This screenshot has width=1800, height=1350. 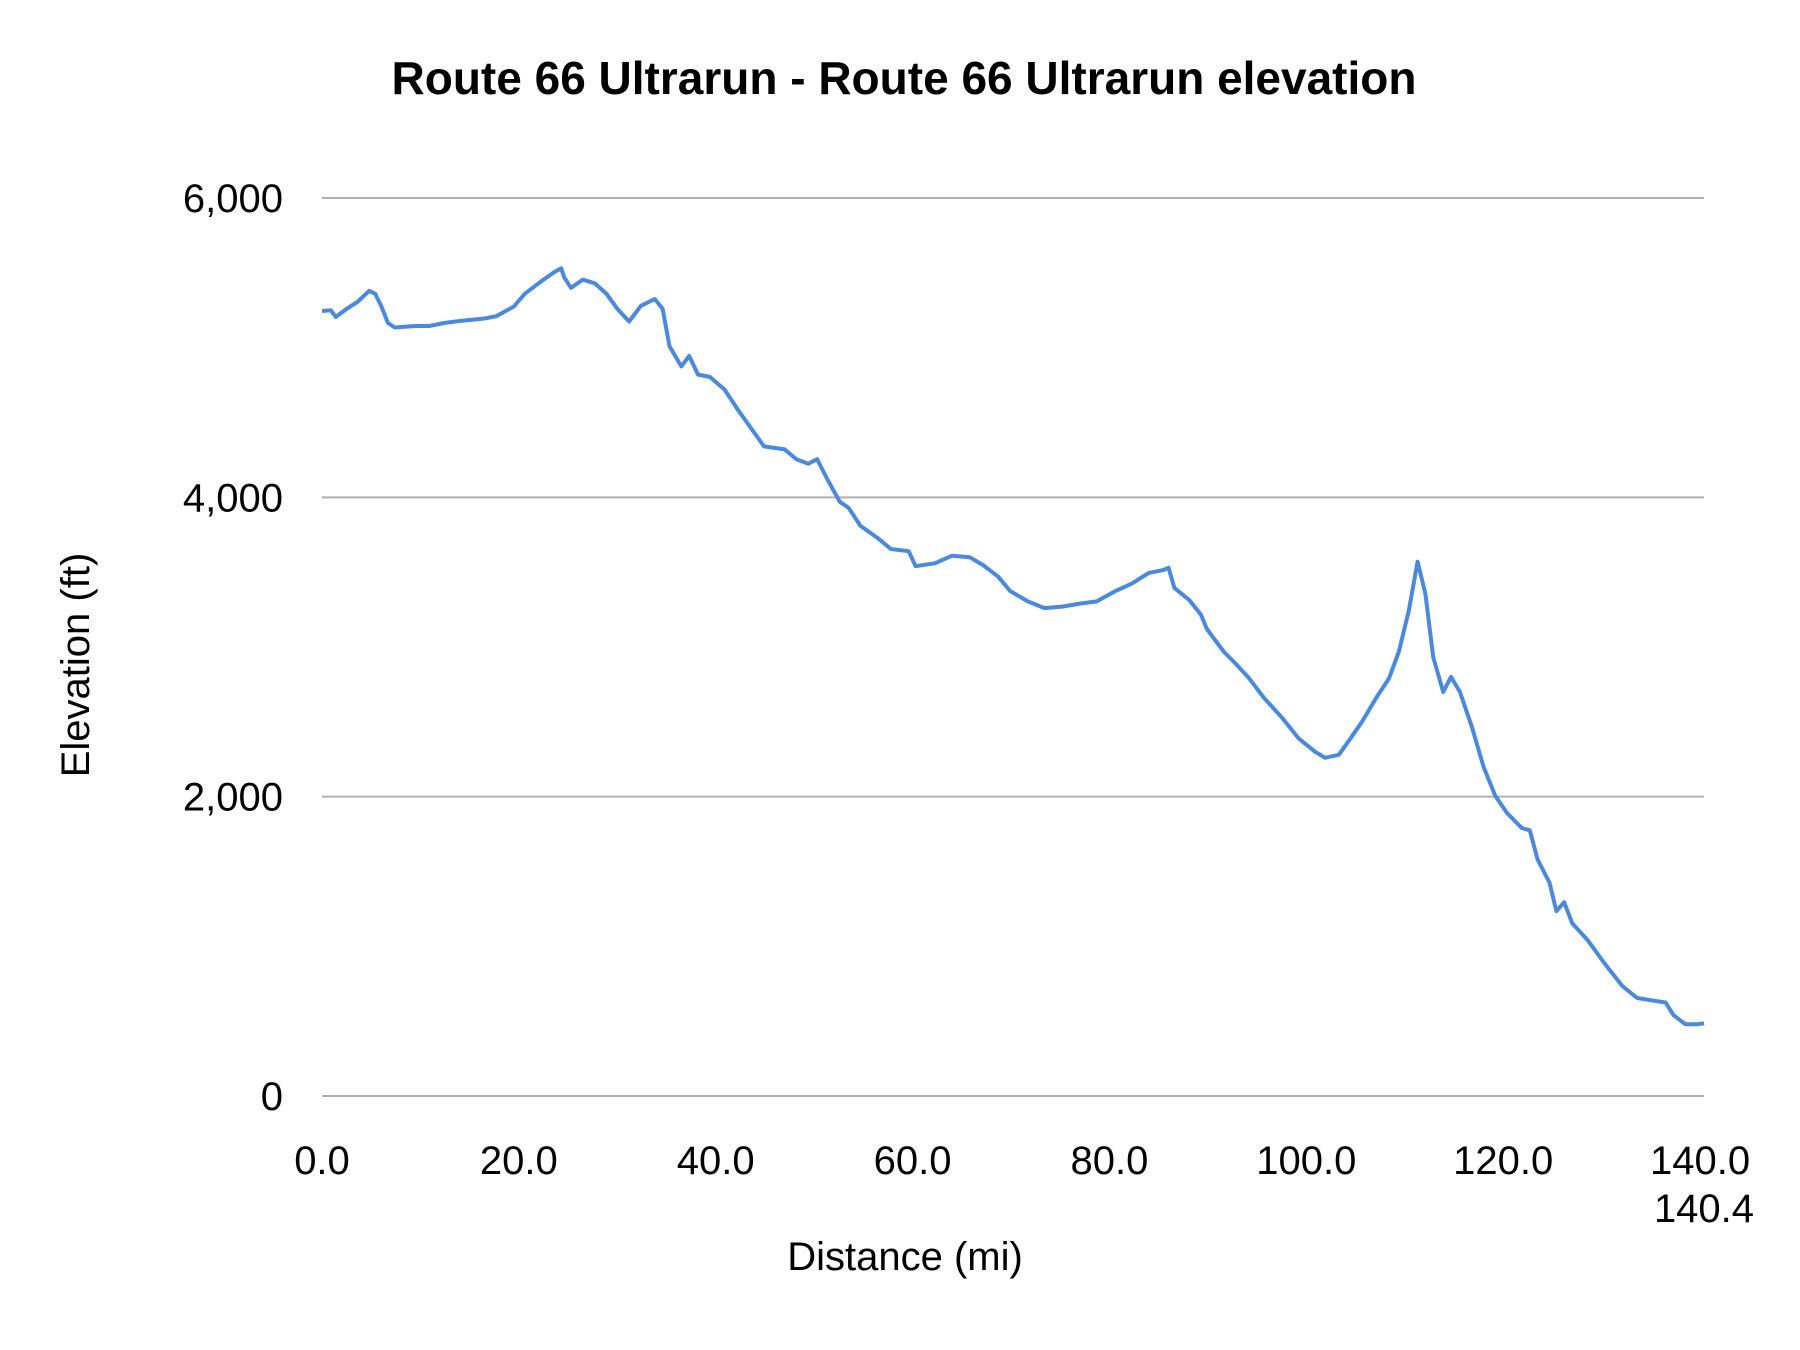 What do you see at coordinates (1700, 1161) in the screenshot?
I see `x-tick-label: 140.0` at bounding box center [1700, 1161].